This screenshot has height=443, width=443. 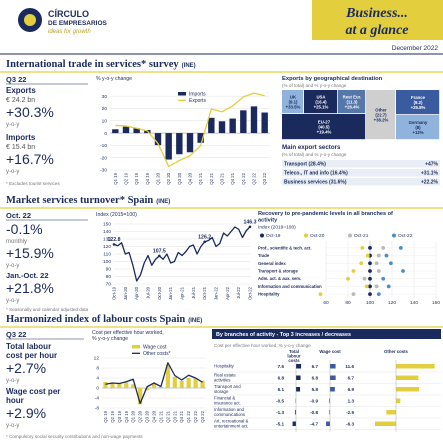 I want to click on logo-name: CÍRCULO, so click(x=68, y=14).